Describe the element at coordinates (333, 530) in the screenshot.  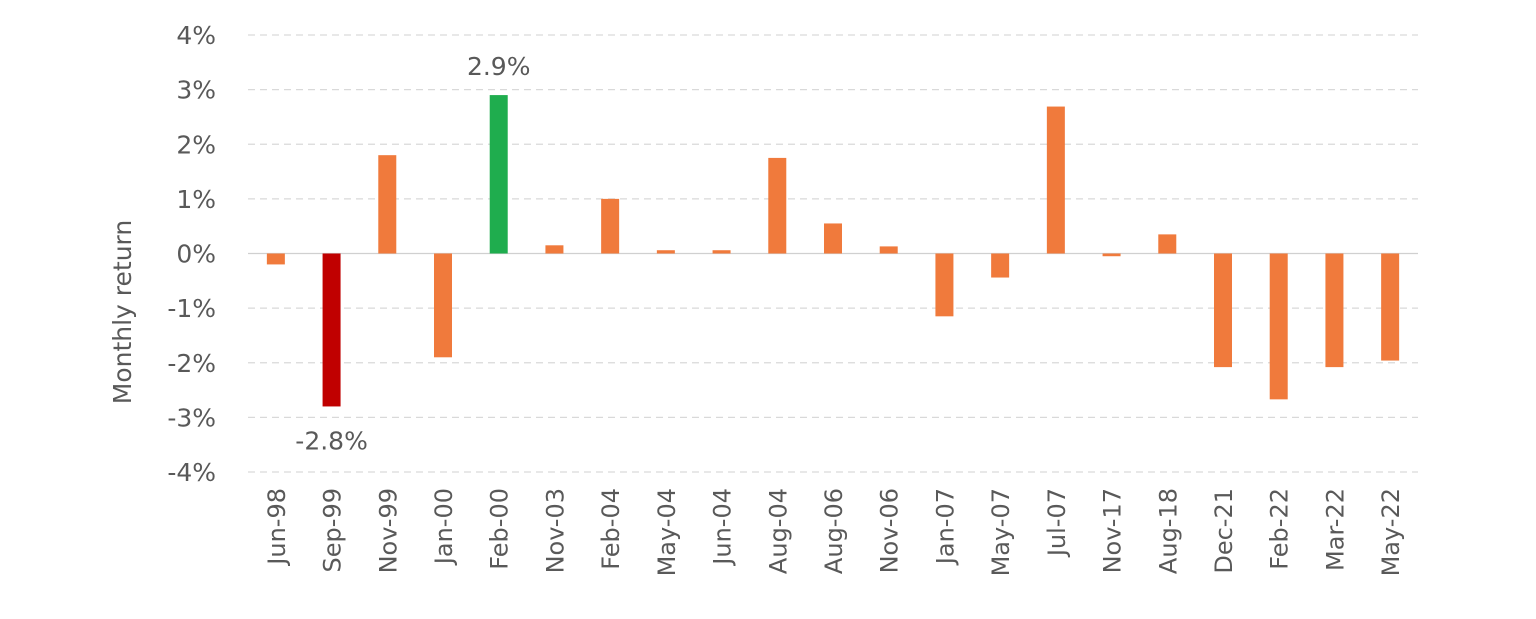
I see `x-tick-label: Sep-99` at that location.